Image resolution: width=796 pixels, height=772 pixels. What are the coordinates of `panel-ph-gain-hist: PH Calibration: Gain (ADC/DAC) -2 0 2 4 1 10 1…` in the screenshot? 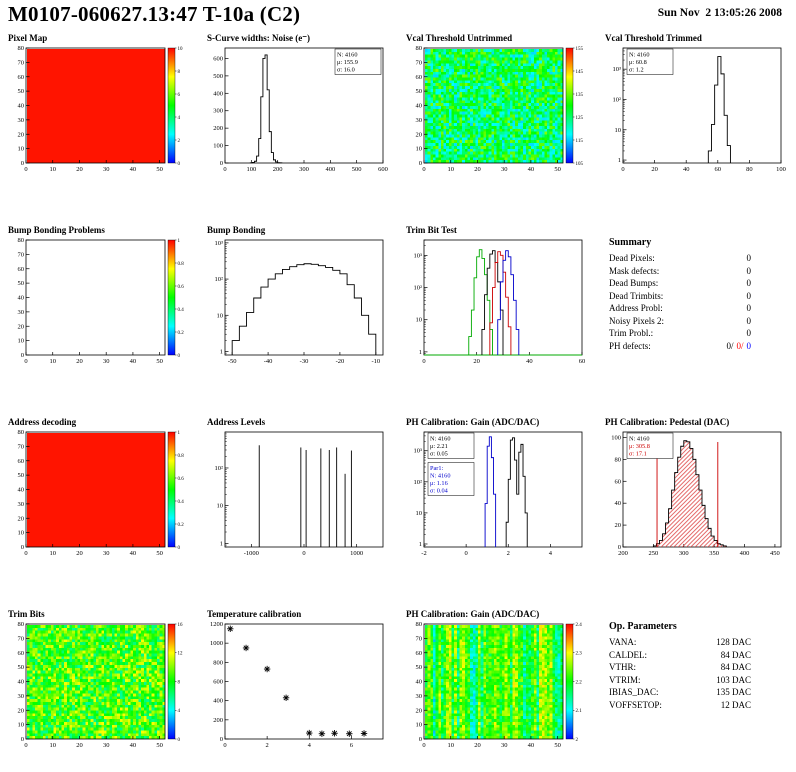 It's located at (497, 512).